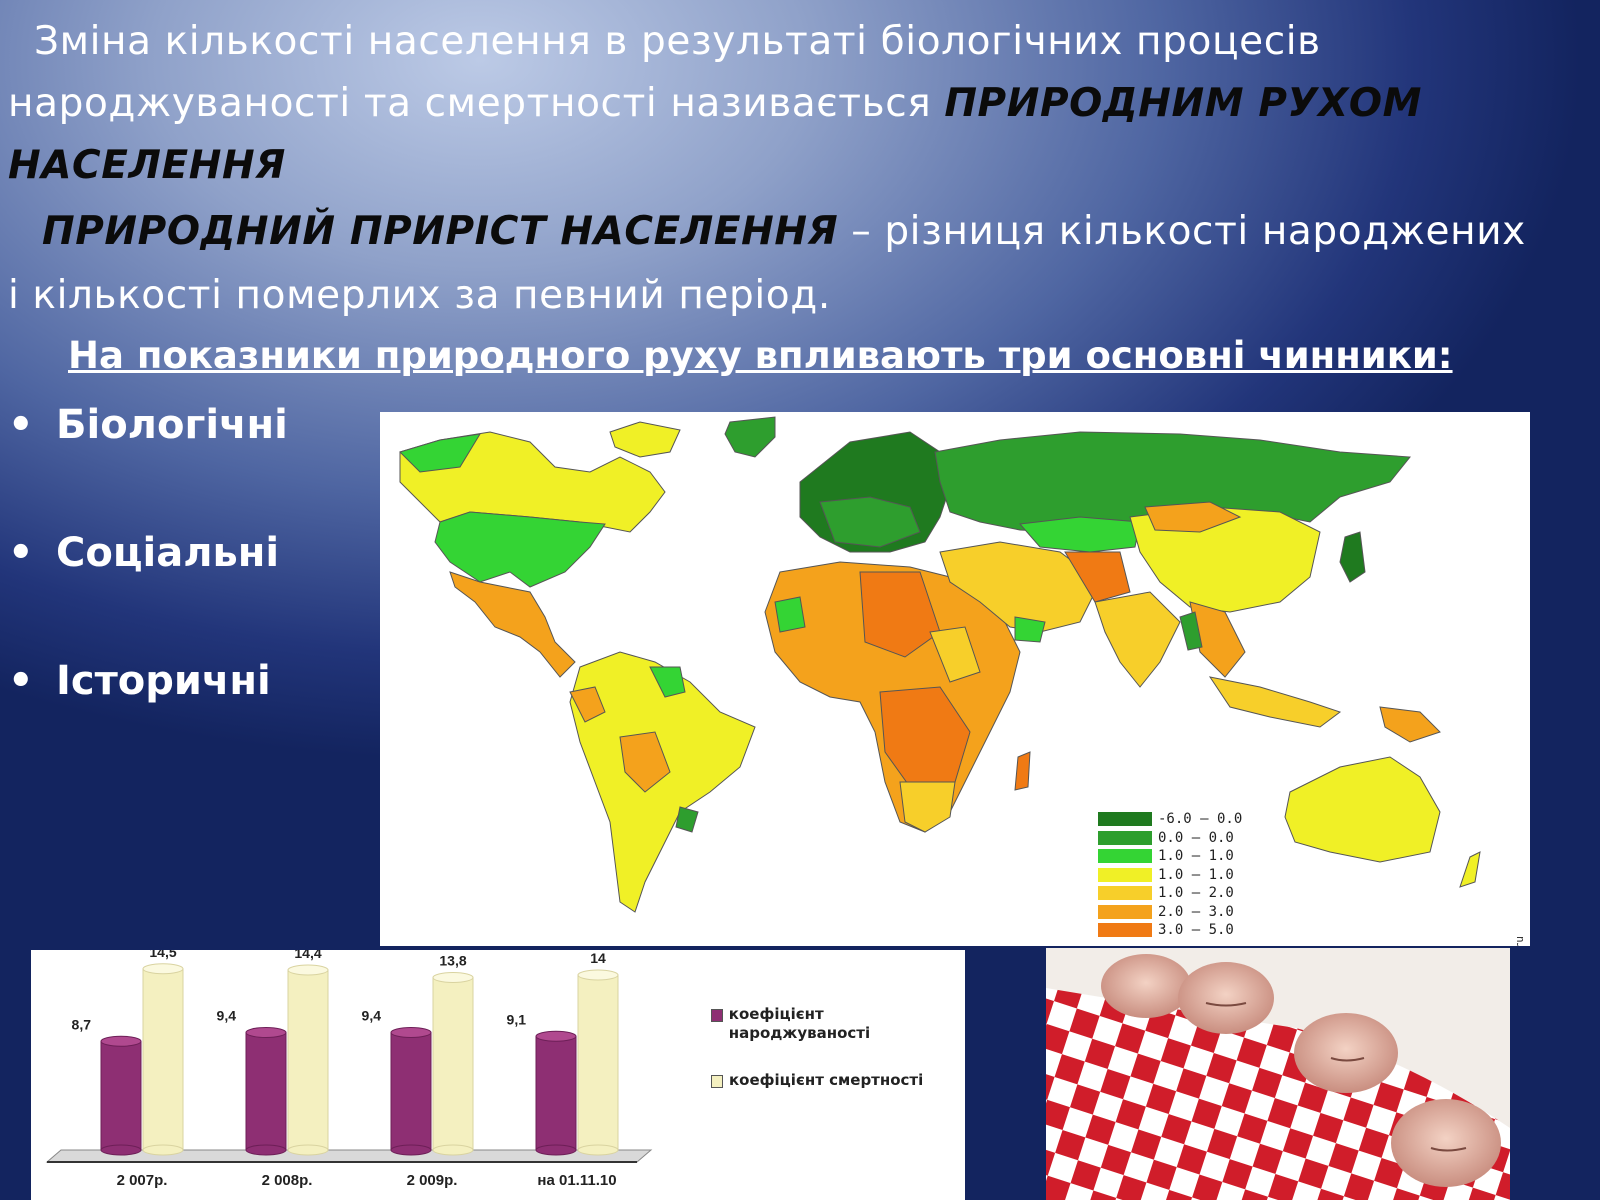  What do you see at coordinates (452, 961) in the screenshot?
I see `death-rate-value-label: 13,8` at bounding box center [452, 961].